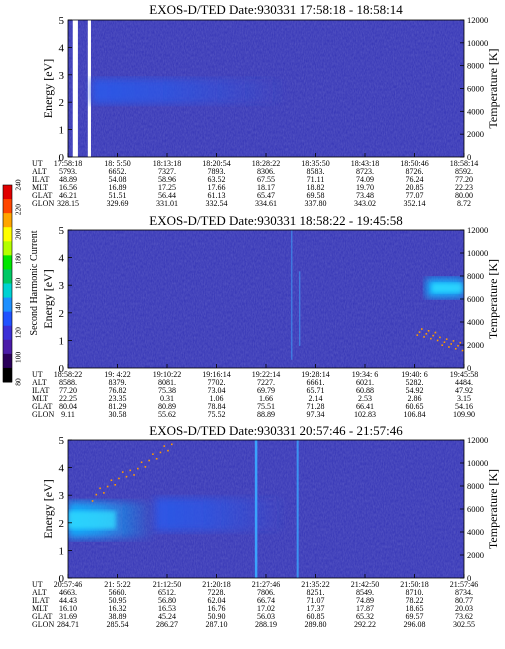  I want to click on orbit-cell: 74.09, so click(365, 179).